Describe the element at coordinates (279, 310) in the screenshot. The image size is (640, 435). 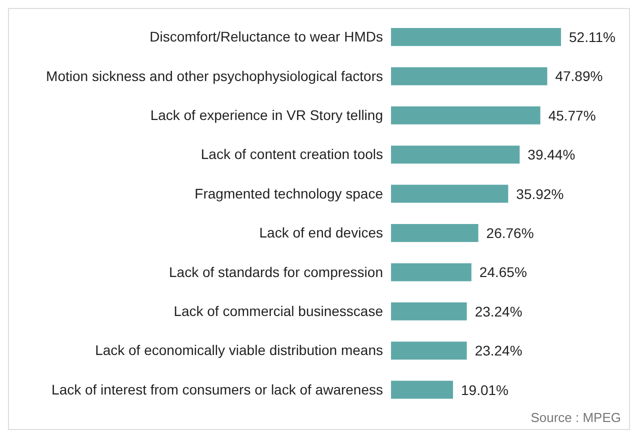
I see `y-tick-label: Lack of commercial businesscase` at that location.